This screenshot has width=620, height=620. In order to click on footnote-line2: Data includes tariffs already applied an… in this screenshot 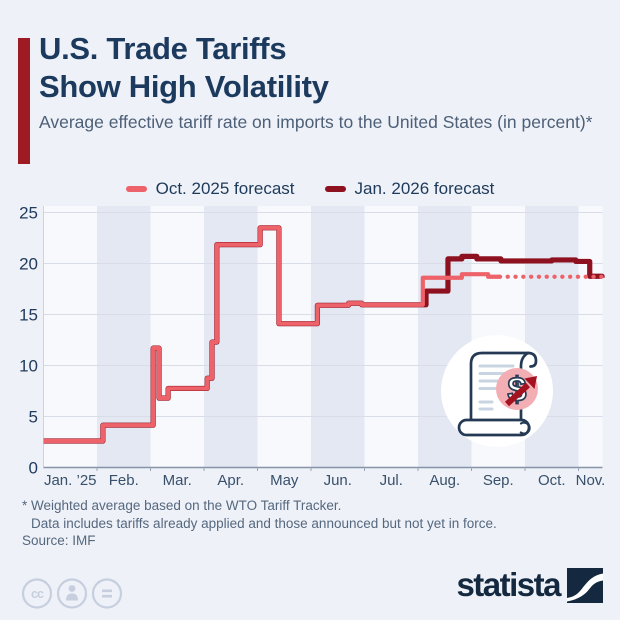, I will do `click(264, 523)`.